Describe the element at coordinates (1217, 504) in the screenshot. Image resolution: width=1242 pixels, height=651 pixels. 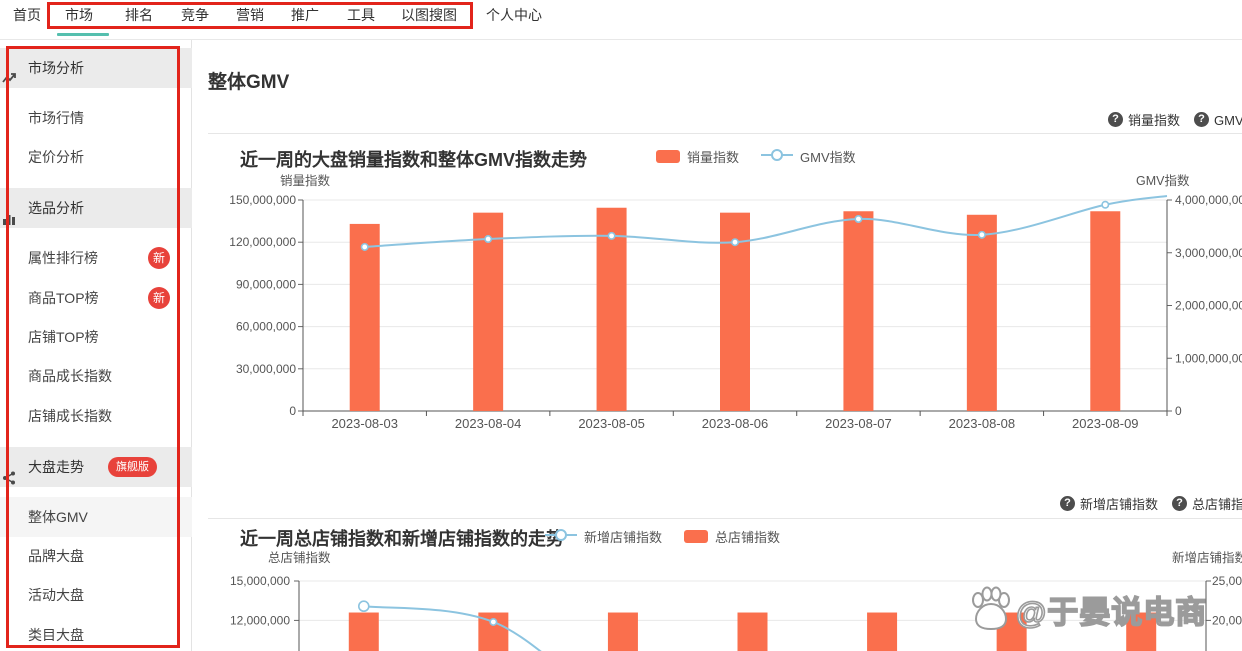
I see `help-link-label: 总店铺指数` at that location.